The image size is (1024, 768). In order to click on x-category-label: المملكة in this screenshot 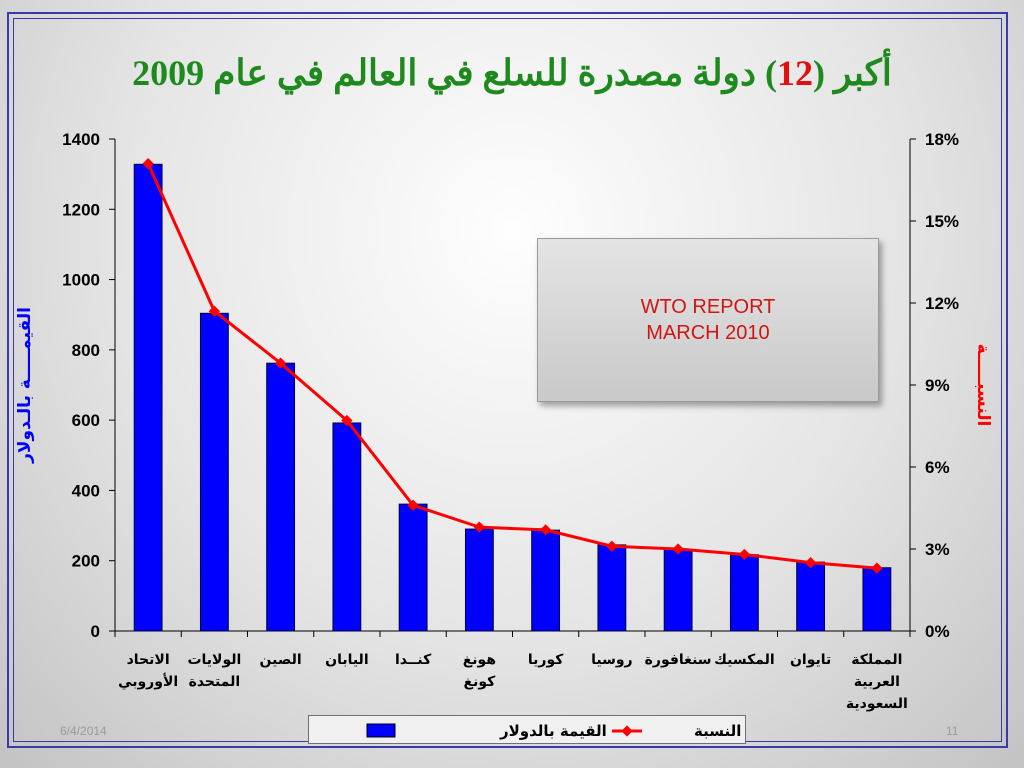, I will do `click(876, 660)`.